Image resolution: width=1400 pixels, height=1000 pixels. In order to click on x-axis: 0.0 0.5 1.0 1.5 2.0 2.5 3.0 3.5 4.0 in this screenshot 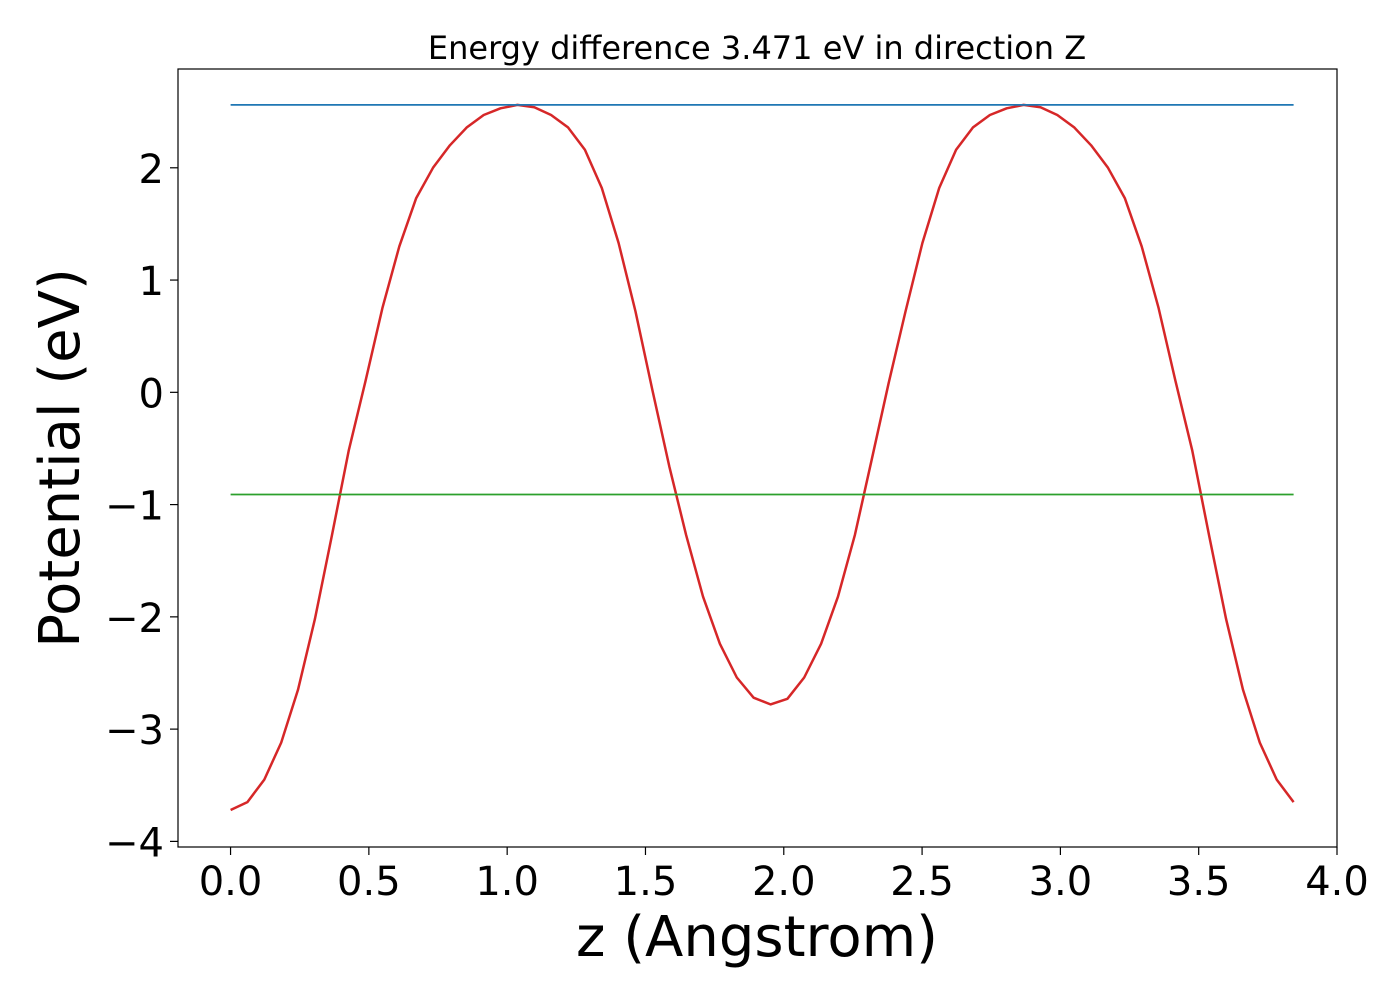, I will do `click(784, 876)`.